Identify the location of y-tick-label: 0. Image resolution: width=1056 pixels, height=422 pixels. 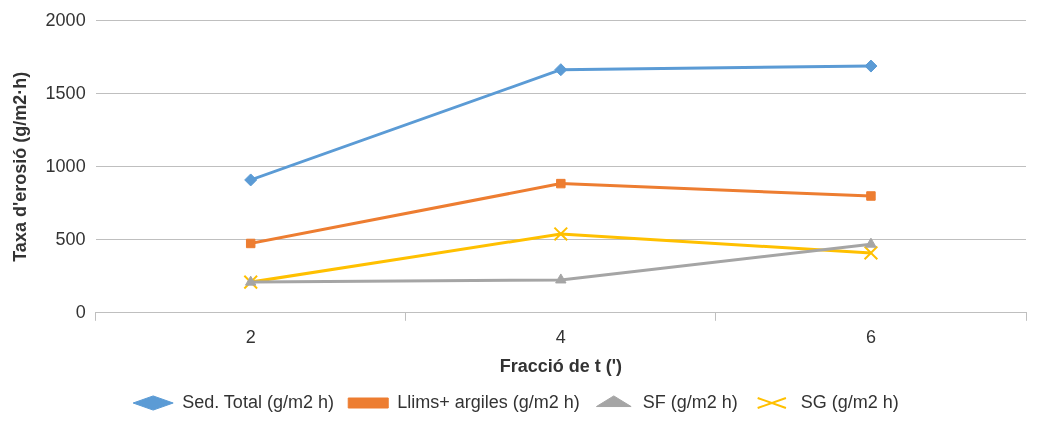
(80, 311).